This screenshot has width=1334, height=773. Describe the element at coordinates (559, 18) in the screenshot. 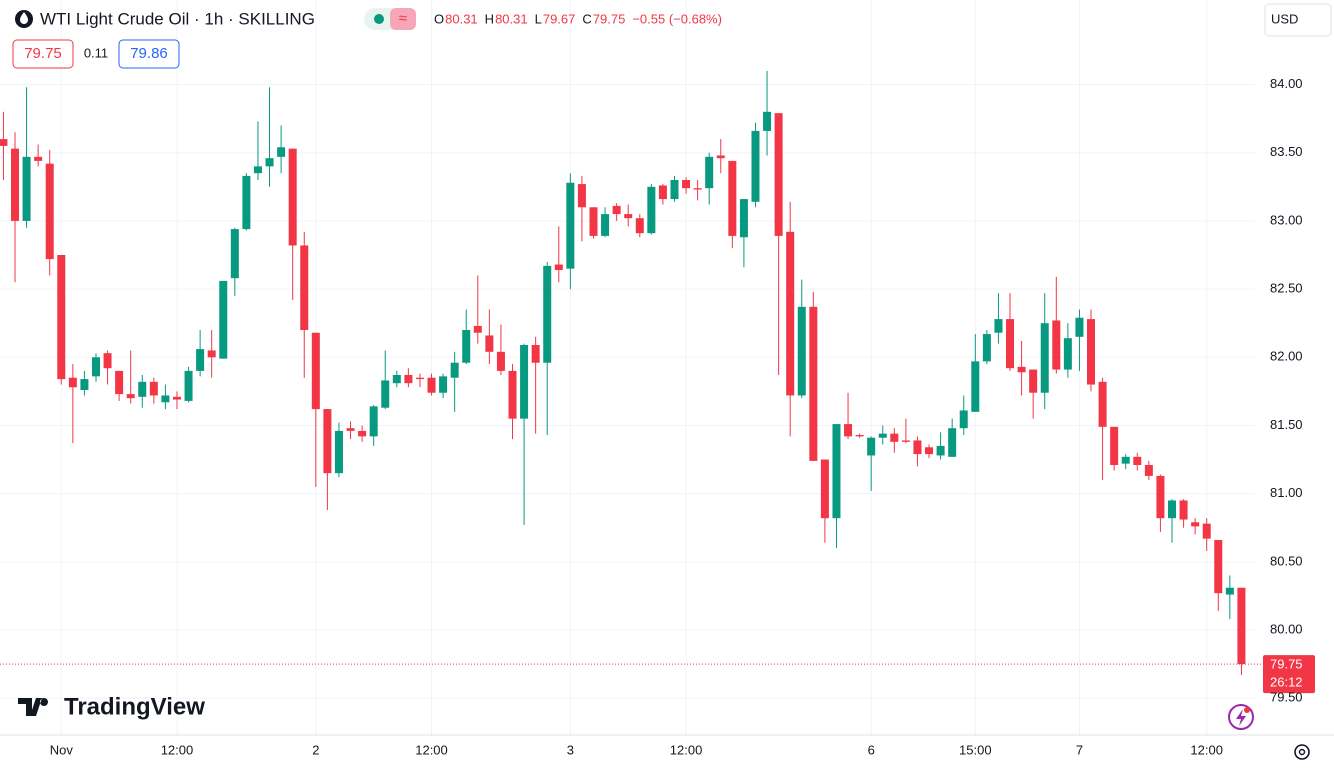

I see `ohlc-value: 79.67` at that location.